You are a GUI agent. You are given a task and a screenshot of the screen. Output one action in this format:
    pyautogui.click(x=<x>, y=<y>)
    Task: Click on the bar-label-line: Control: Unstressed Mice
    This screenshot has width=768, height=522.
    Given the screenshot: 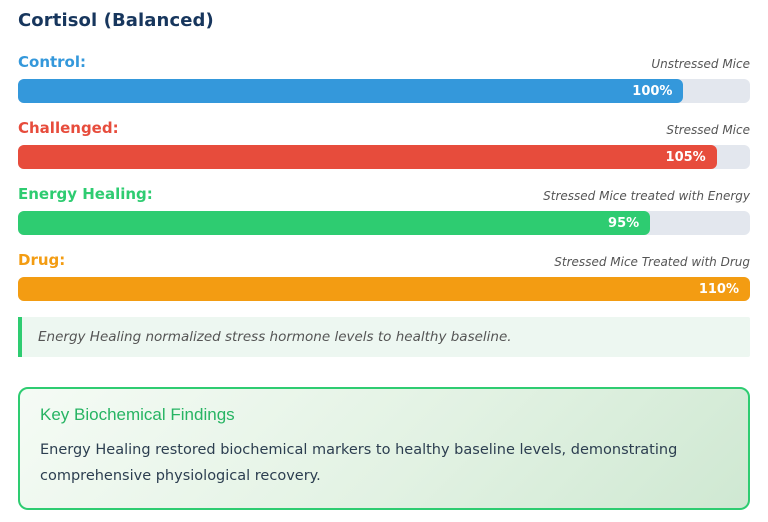 What is the action you would take?
    pyautogui.click(x=384, y=62)
    